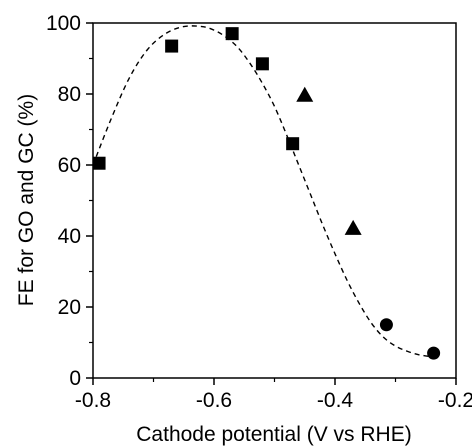  Describe the element at coordinates (455, 400) in the screenshot. I see `x-tick-label: -0.2` at that location.